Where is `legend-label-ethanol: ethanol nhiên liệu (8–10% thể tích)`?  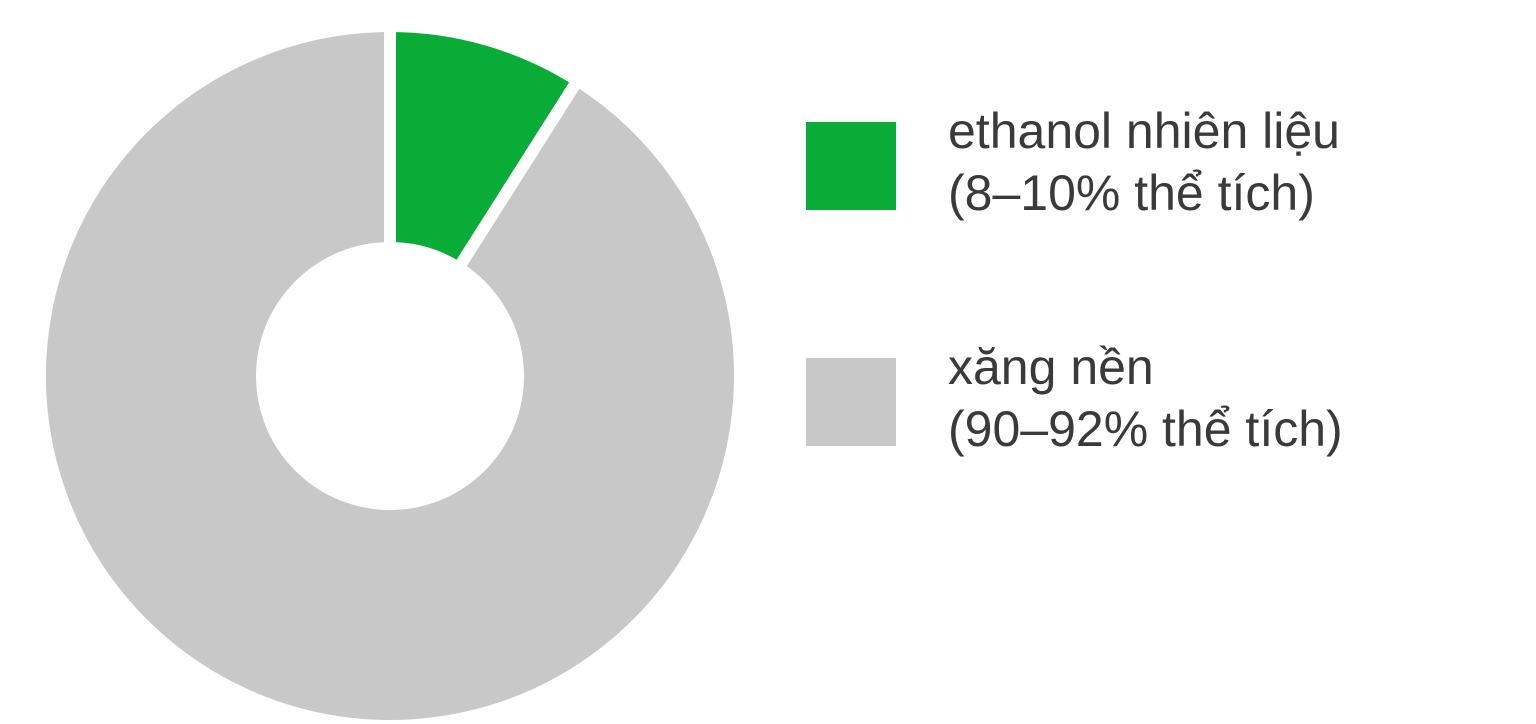
legend-label-ethanol: ethanol nhiên liệu (8–10% thể tích) is located at coordinates (1144, 162).